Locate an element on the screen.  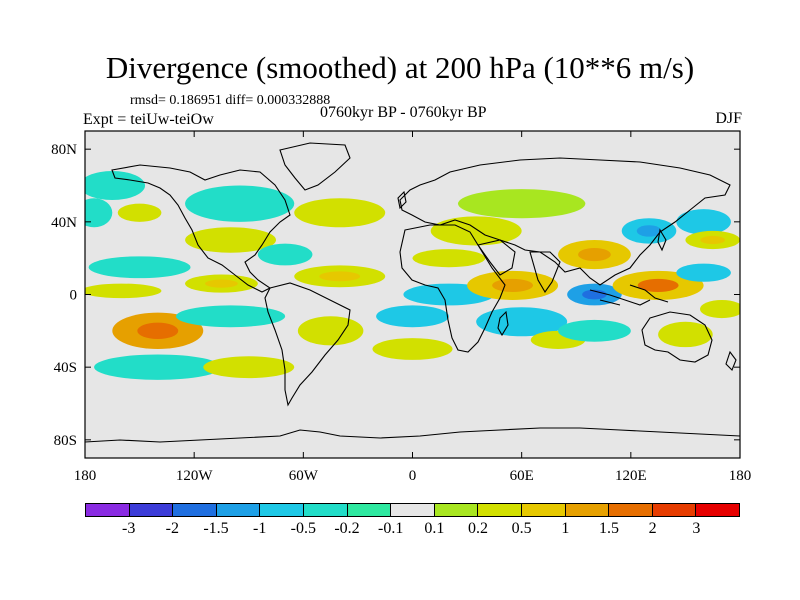
colorbar-label: 3 is located at coordinates (696, 528).